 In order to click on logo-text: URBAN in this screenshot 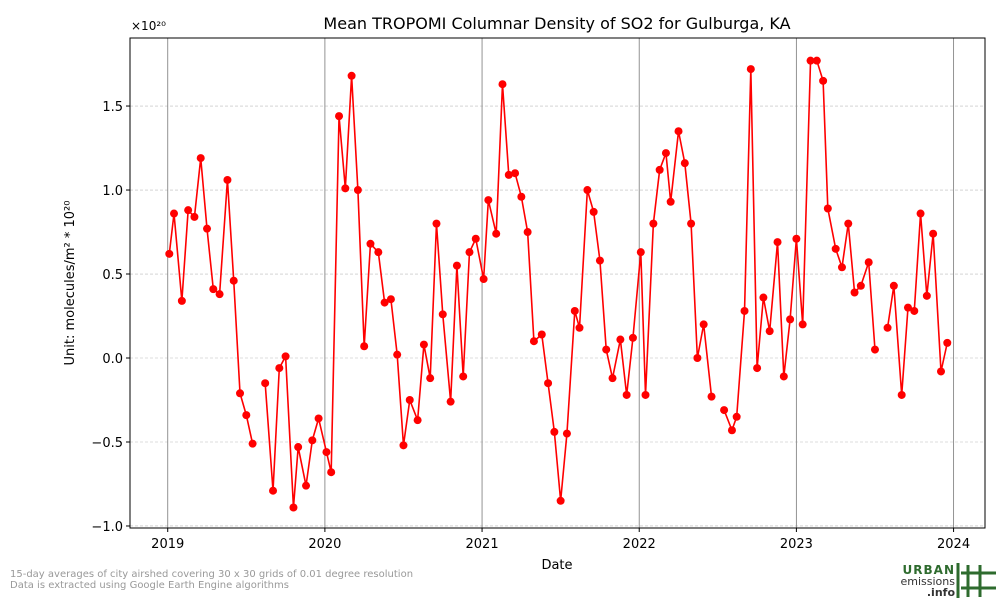, I will do `click(929, 570)`.